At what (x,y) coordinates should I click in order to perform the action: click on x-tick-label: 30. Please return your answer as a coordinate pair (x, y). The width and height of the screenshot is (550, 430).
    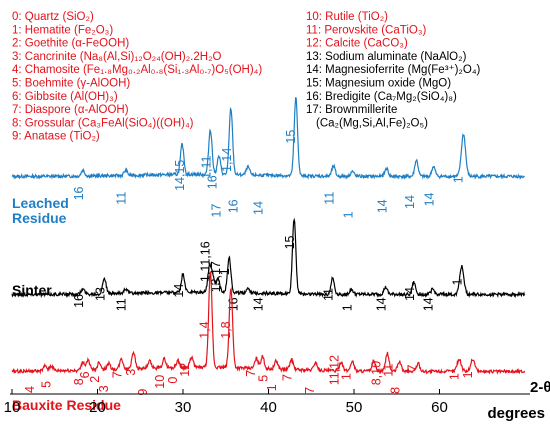
    Looking at the image, I should click on (183, 407).